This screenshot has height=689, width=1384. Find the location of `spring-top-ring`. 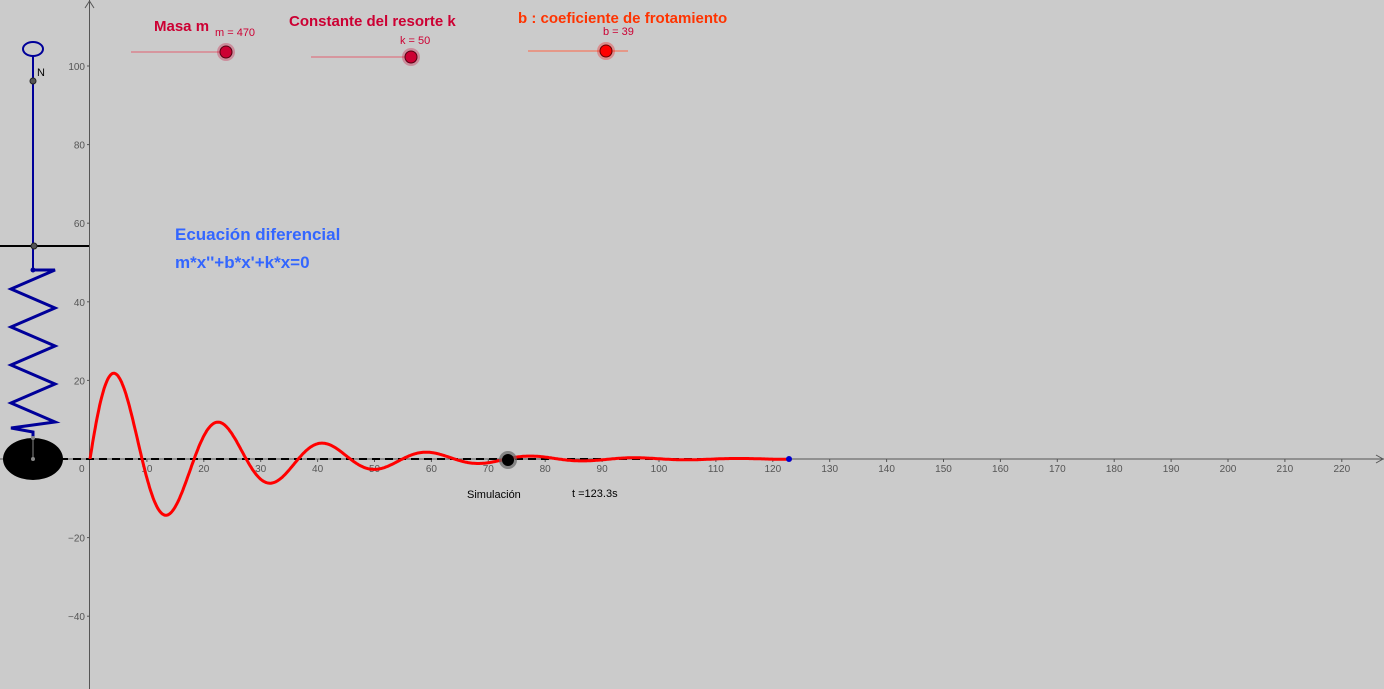

spring-top-ring is located at coordinates (33, 49).